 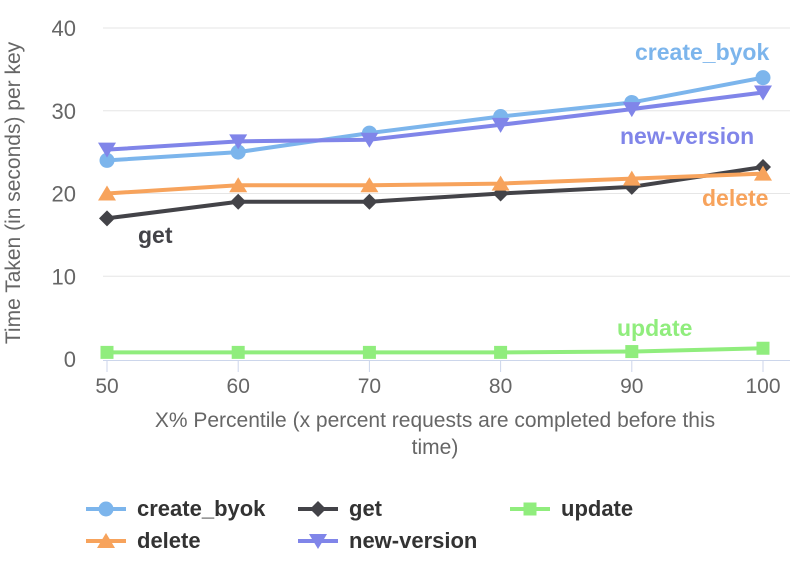 What do you see at coordinates (735, 198) in the screenshot?
I see `series-label-delete: delete` at bounding box center [735, 198].